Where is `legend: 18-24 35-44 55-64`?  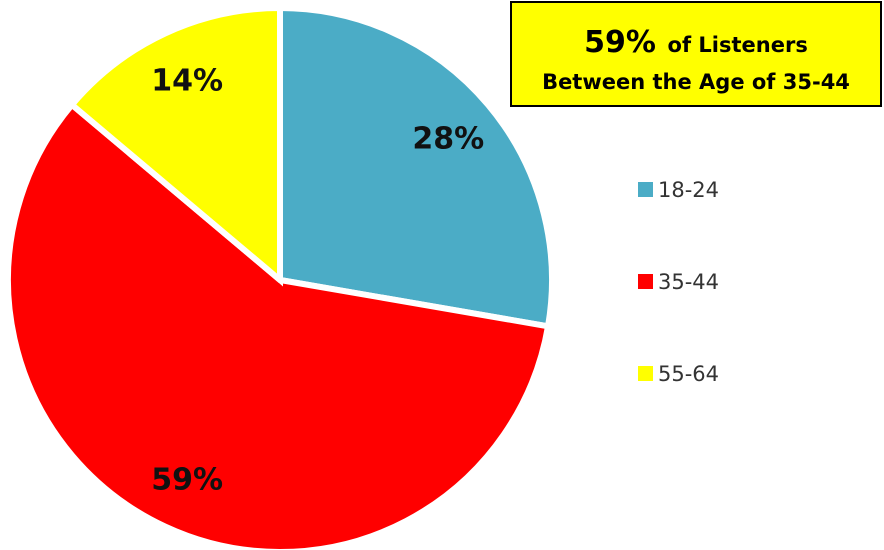 legend: 18-24 35-44 55-64 is located at coordinates (678, 282).